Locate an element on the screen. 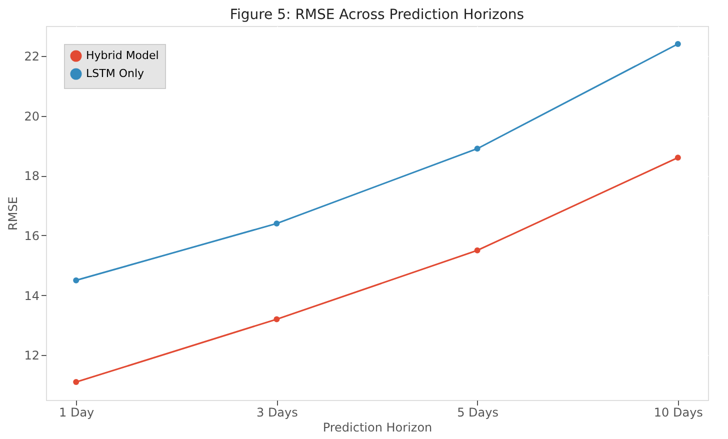 The width and height of the screenshot is (728, 439). x-tick-label: 1 Day is located at coordinates (76, 413).